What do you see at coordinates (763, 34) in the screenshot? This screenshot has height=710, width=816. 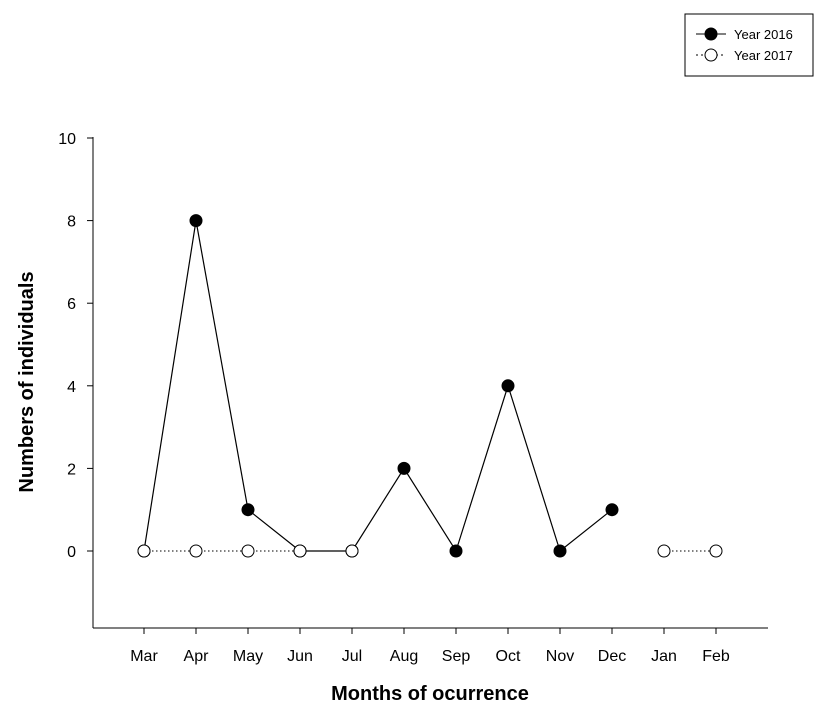 I see `legend-label-2016: Year 2016` at bounding box center [763, 34].